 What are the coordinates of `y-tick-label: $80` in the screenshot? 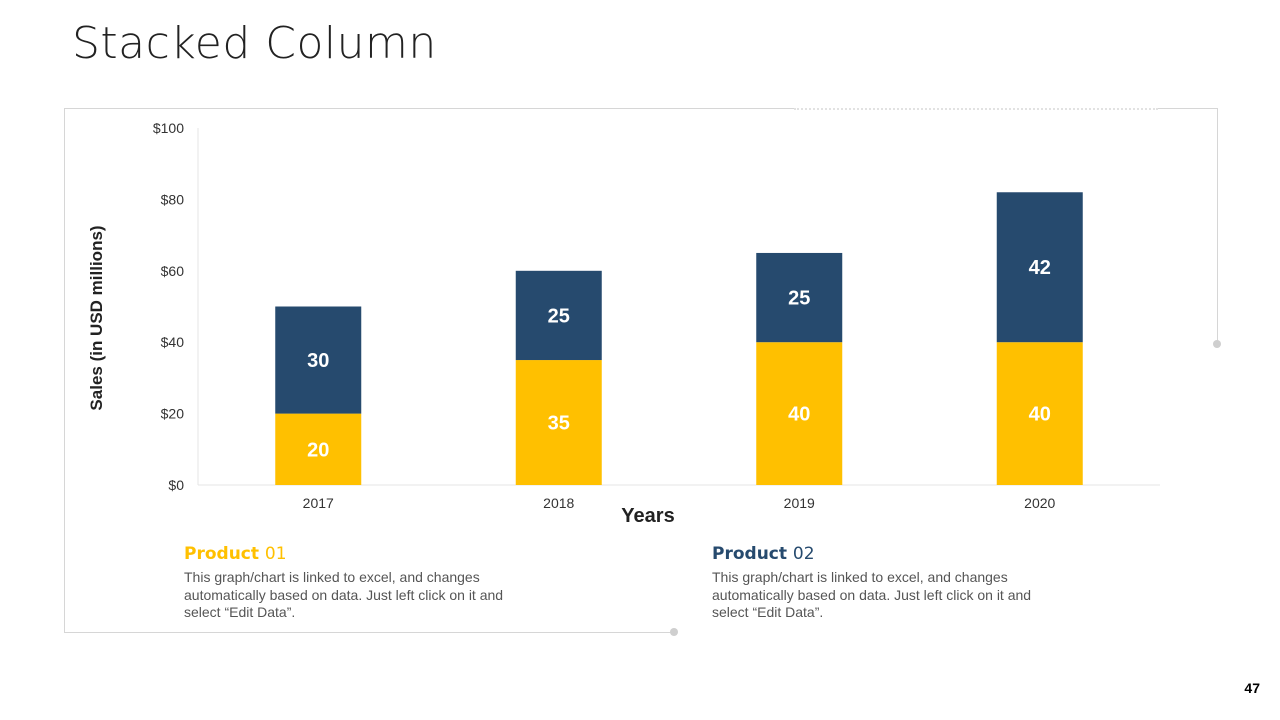 It's located at (173, 199).